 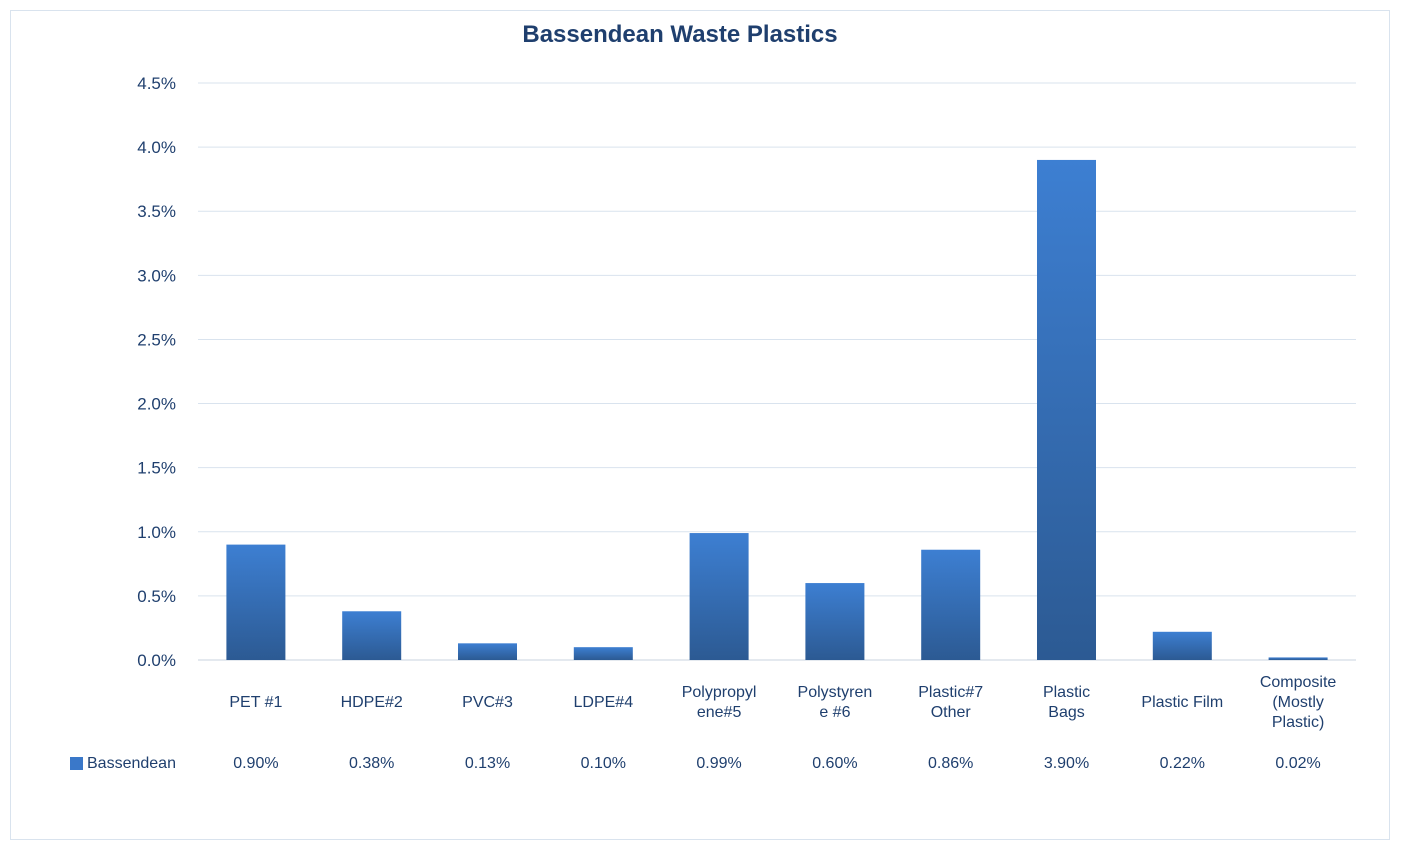 What do you see at coordinates (487, 702) in the screenshot?
I see `x-category-label: PVC#3` at bounding box center [487, 702].